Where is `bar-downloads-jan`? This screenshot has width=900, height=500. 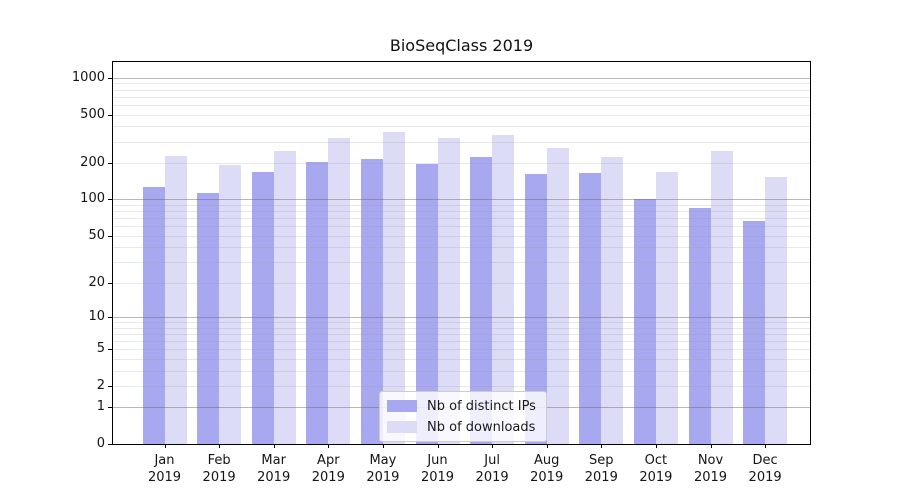 bar-downloads-jan is located at coordinates (175, 300).